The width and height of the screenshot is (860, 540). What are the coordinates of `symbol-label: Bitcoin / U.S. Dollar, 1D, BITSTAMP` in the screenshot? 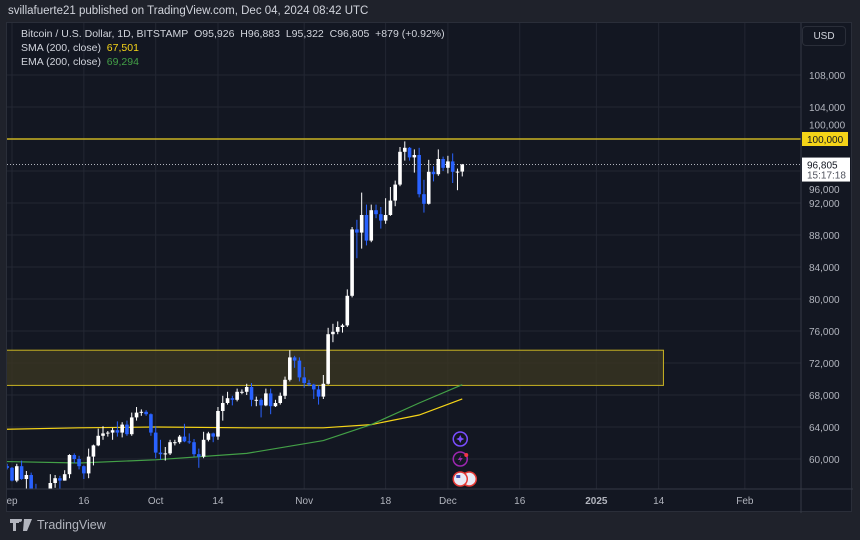 It's located at (105, 34).